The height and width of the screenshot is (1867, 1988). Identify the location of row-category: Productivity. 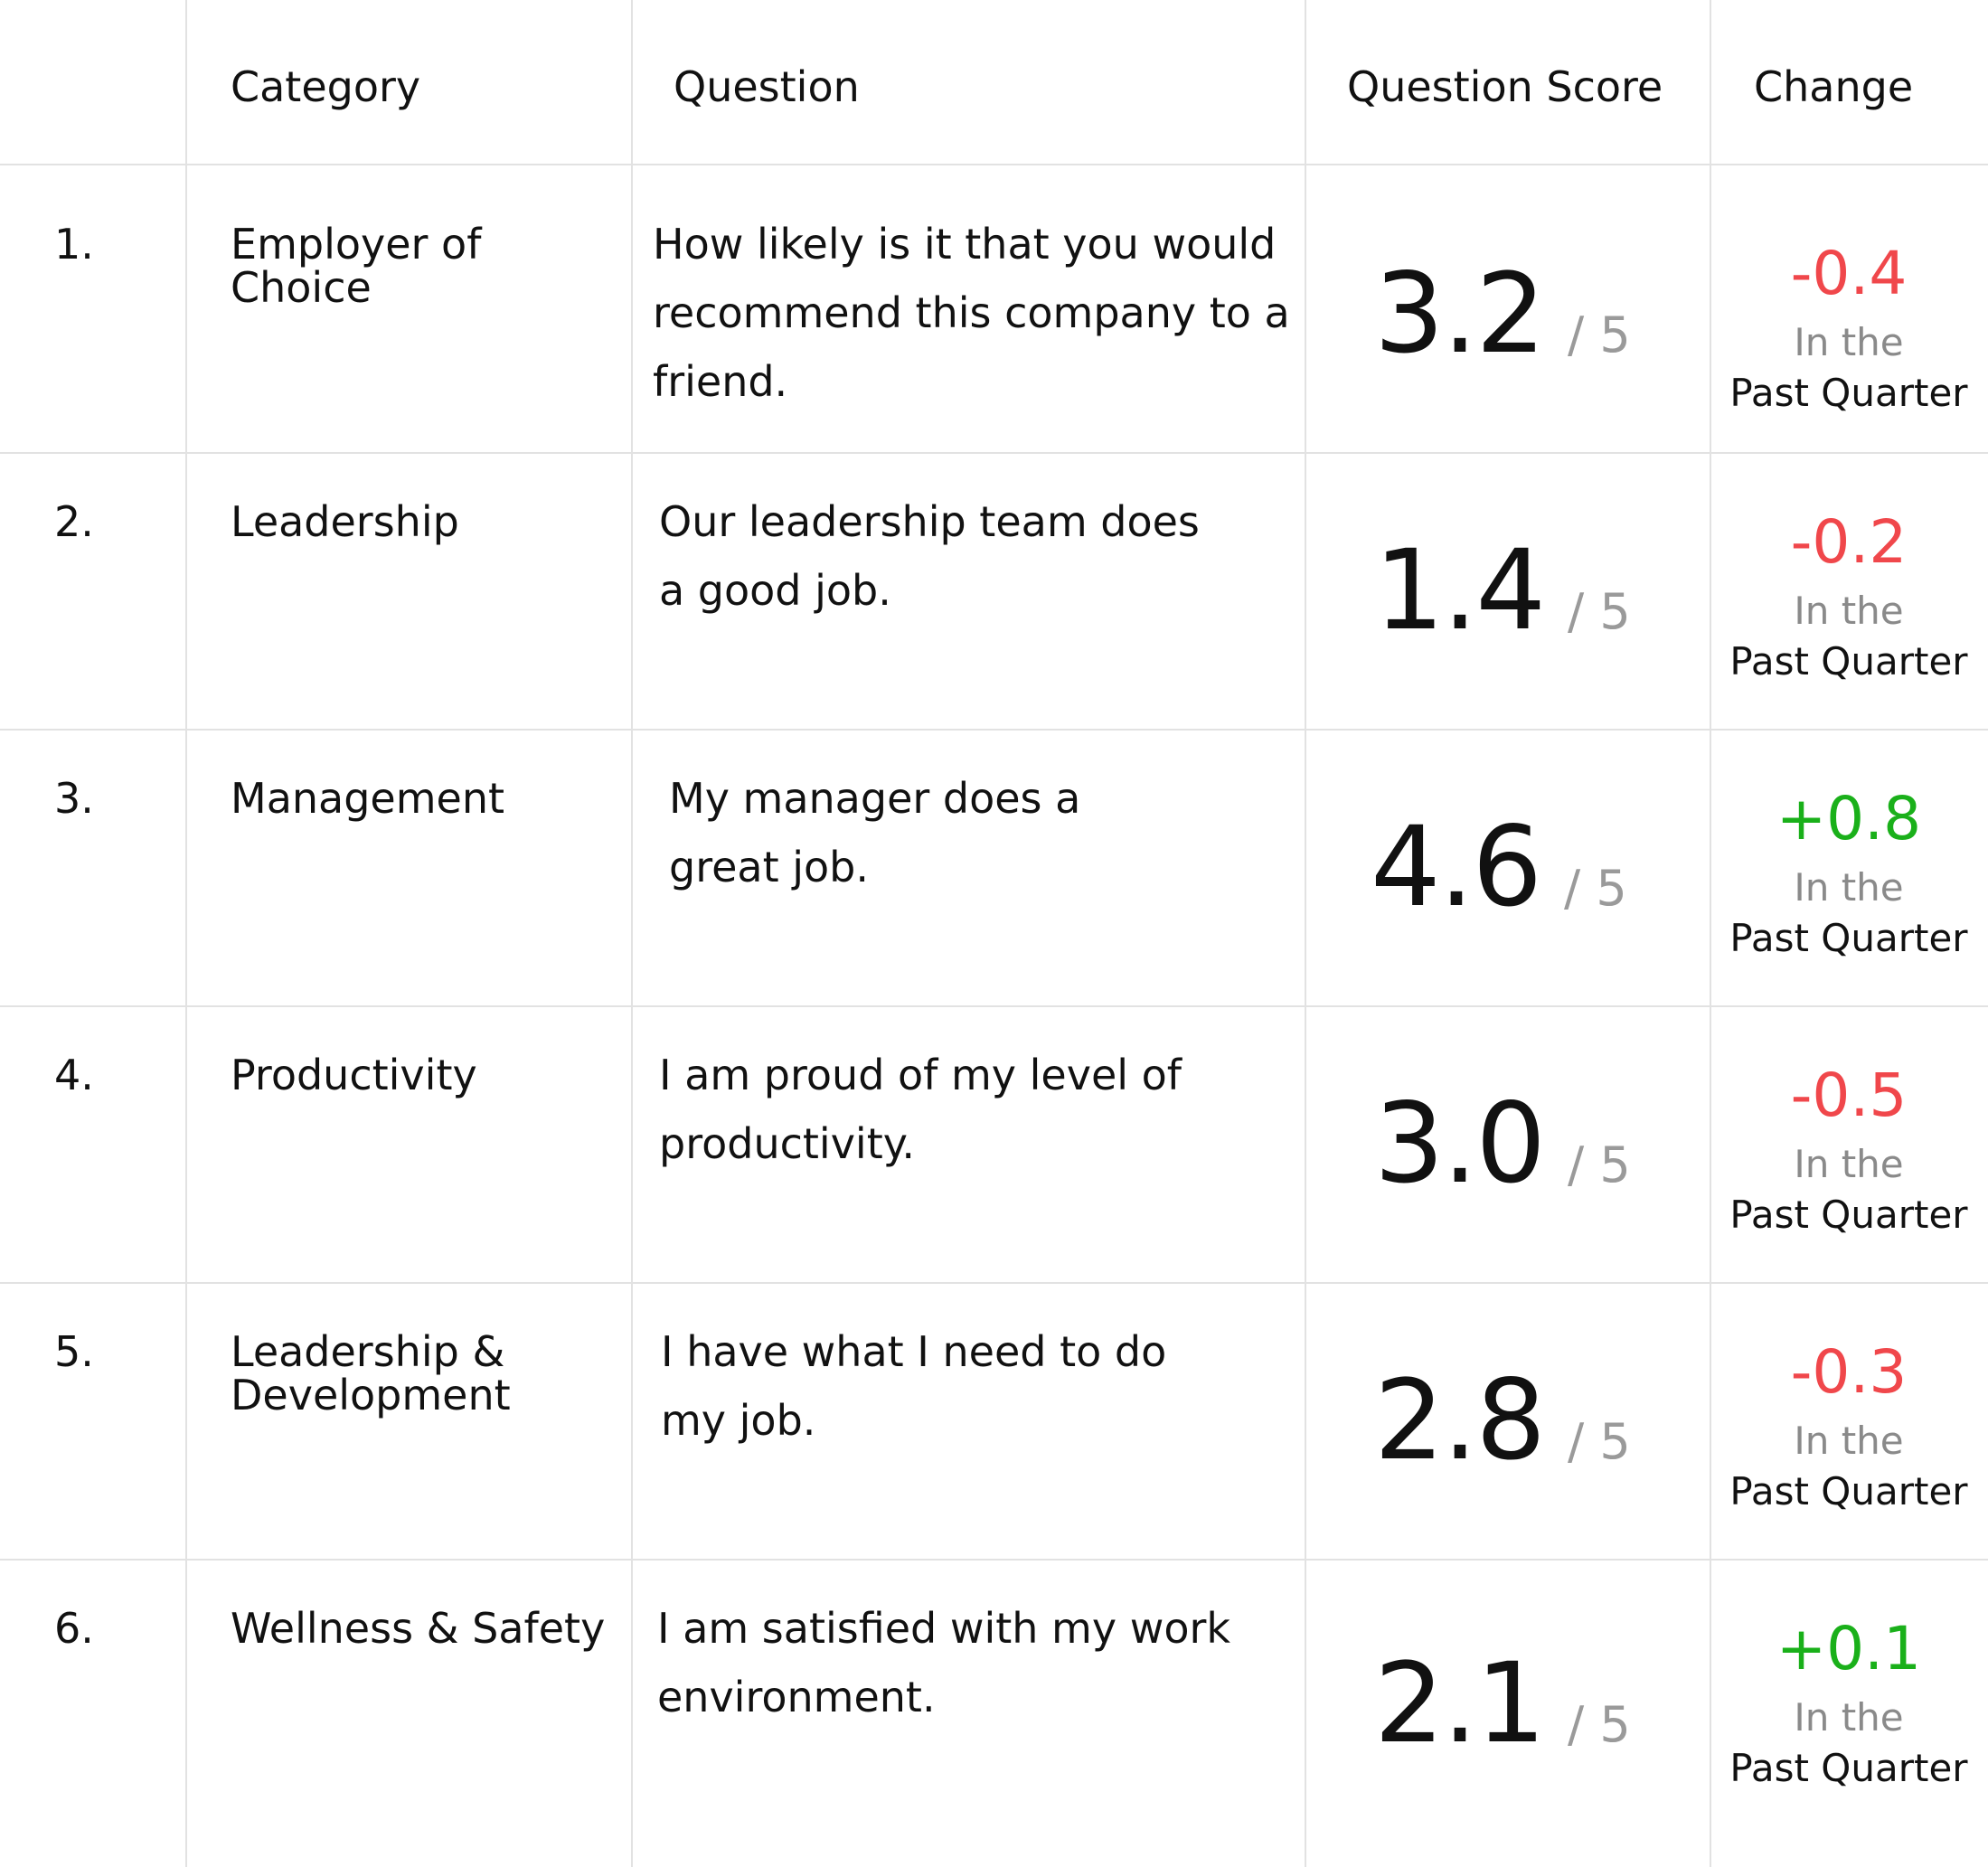
(354, 1075).